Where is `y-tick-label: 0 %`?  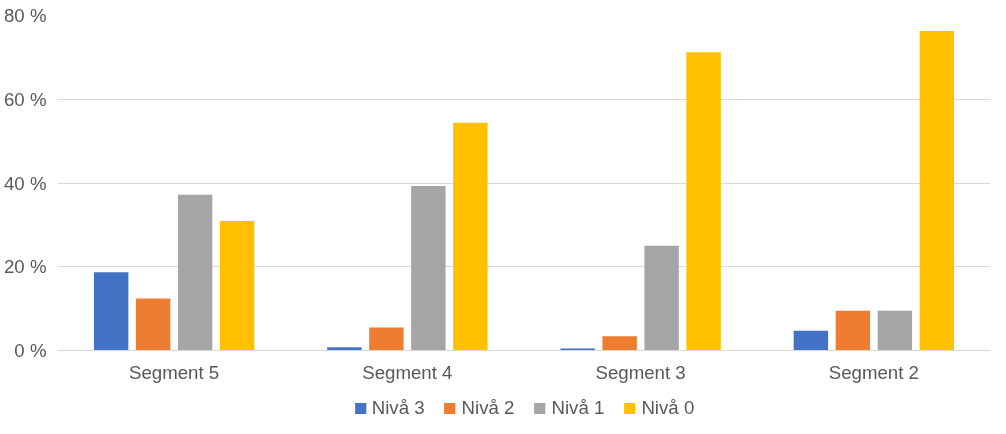
y-tick-label: 0 % is located at coordinates (30, 350).